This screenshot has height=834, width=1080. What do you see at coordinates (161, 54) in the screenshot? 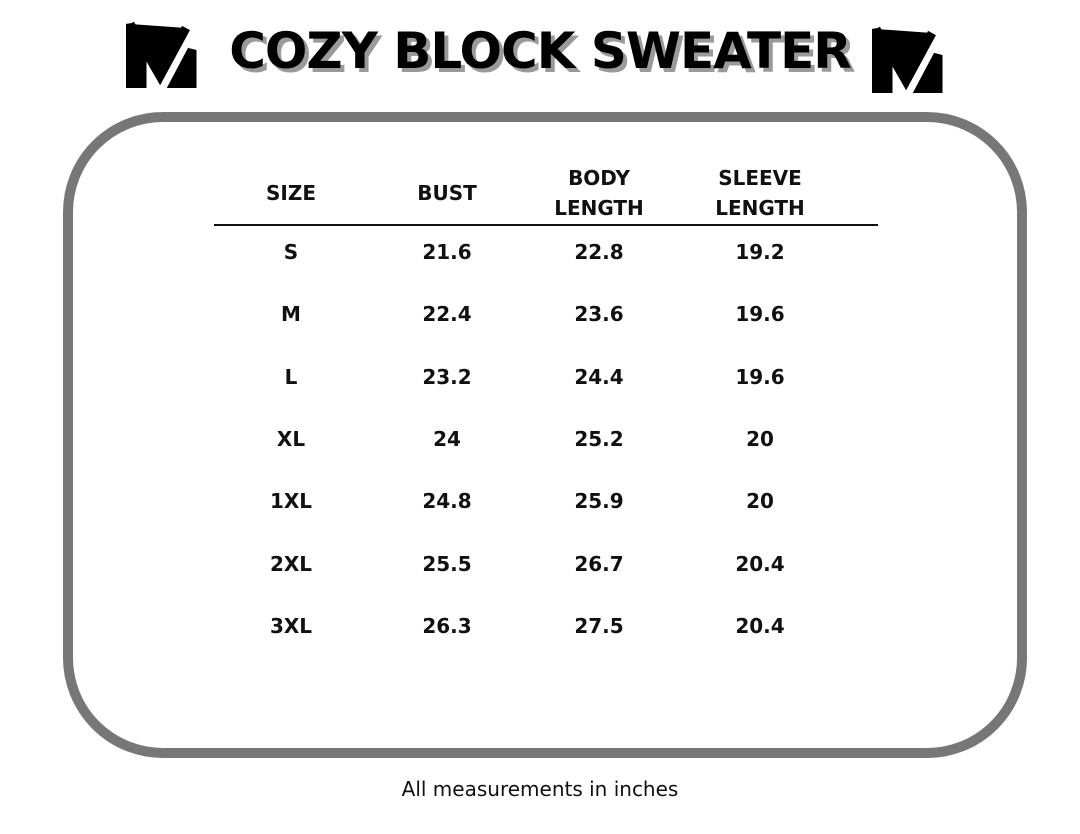
I see `logo-left` at bounding box center [161, 54].